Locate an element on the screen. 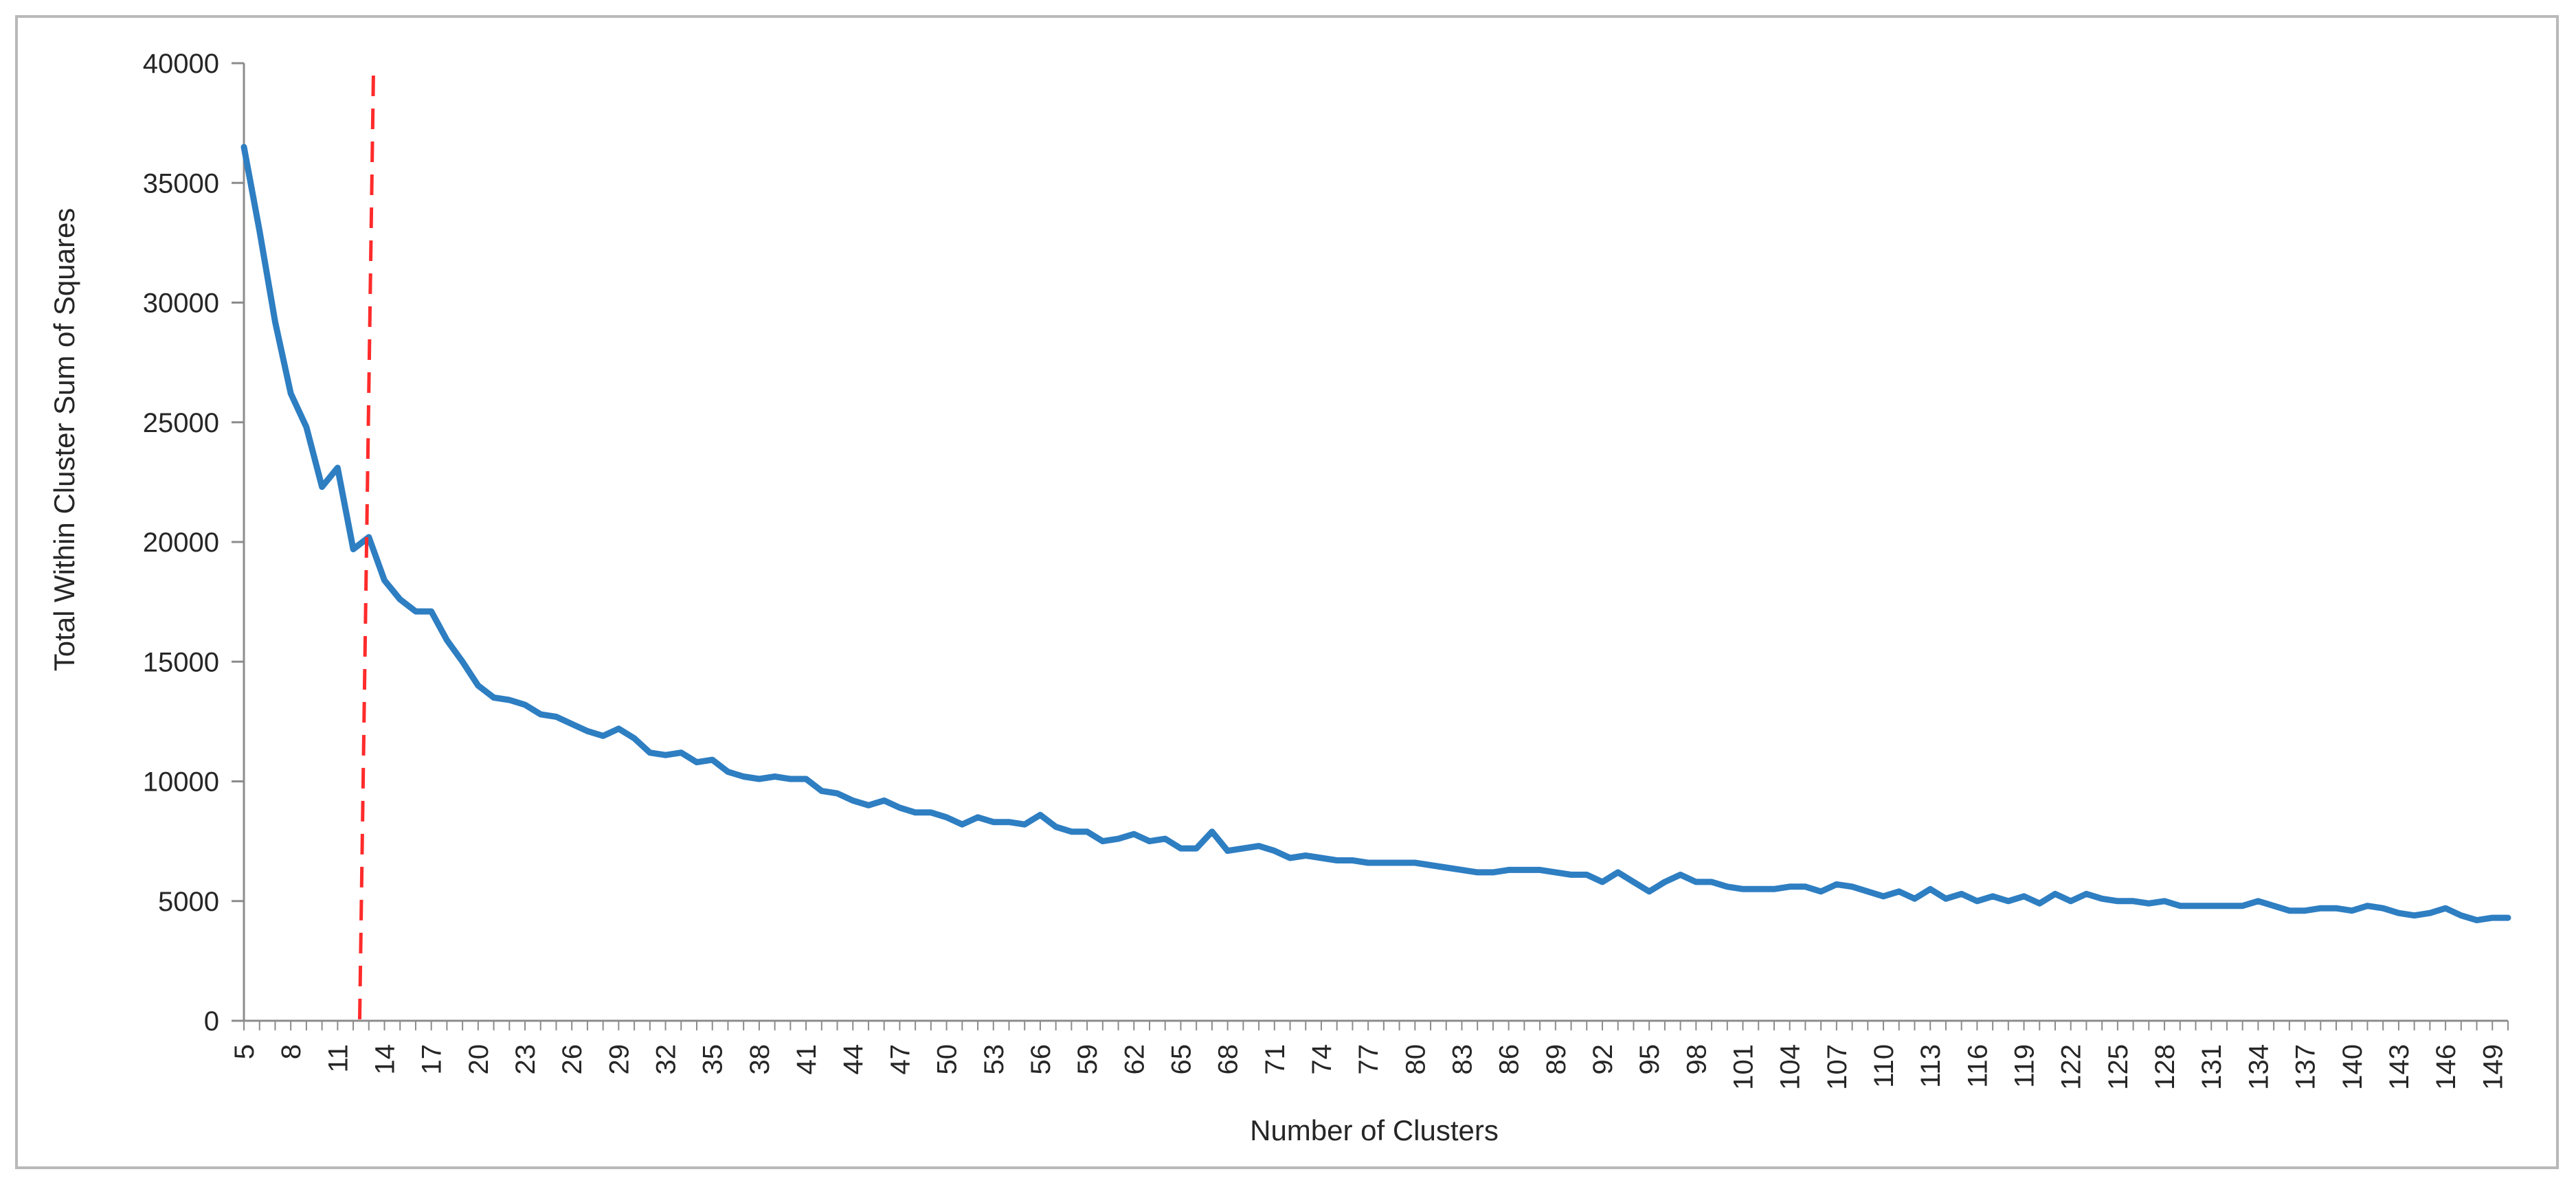 Image resolution: width=2576 pixels, height=1187 pixels. x-tick-label: 26 is located at coordinates (572, 1059).